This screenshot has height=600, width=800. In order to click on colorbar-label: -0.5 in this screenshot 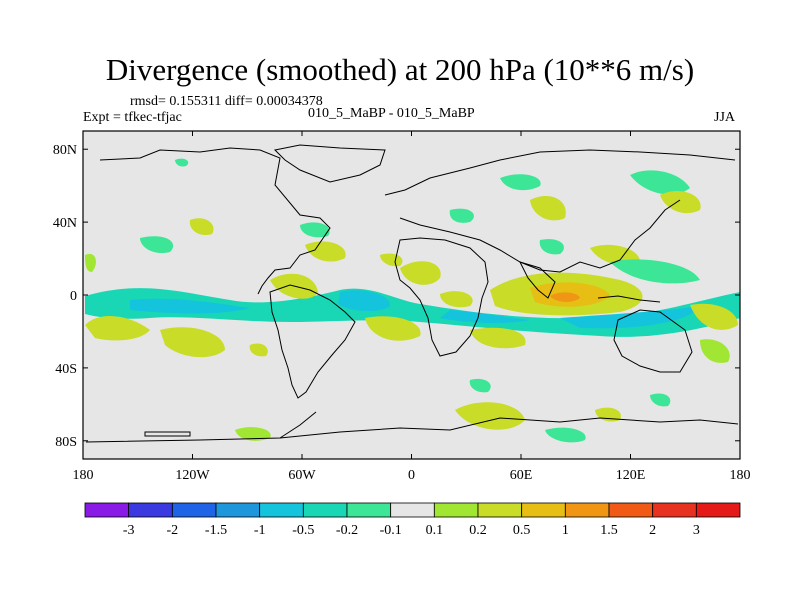, I will do `click(303, 530)`.